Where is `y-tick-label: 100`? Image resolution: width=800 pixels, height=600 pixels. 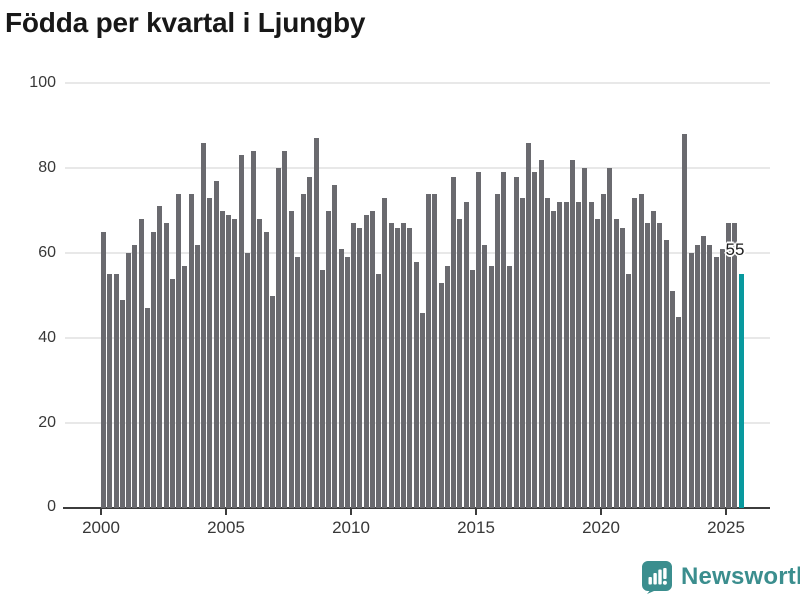
y-tick-label: 100 is located at coordinates (42, 82).